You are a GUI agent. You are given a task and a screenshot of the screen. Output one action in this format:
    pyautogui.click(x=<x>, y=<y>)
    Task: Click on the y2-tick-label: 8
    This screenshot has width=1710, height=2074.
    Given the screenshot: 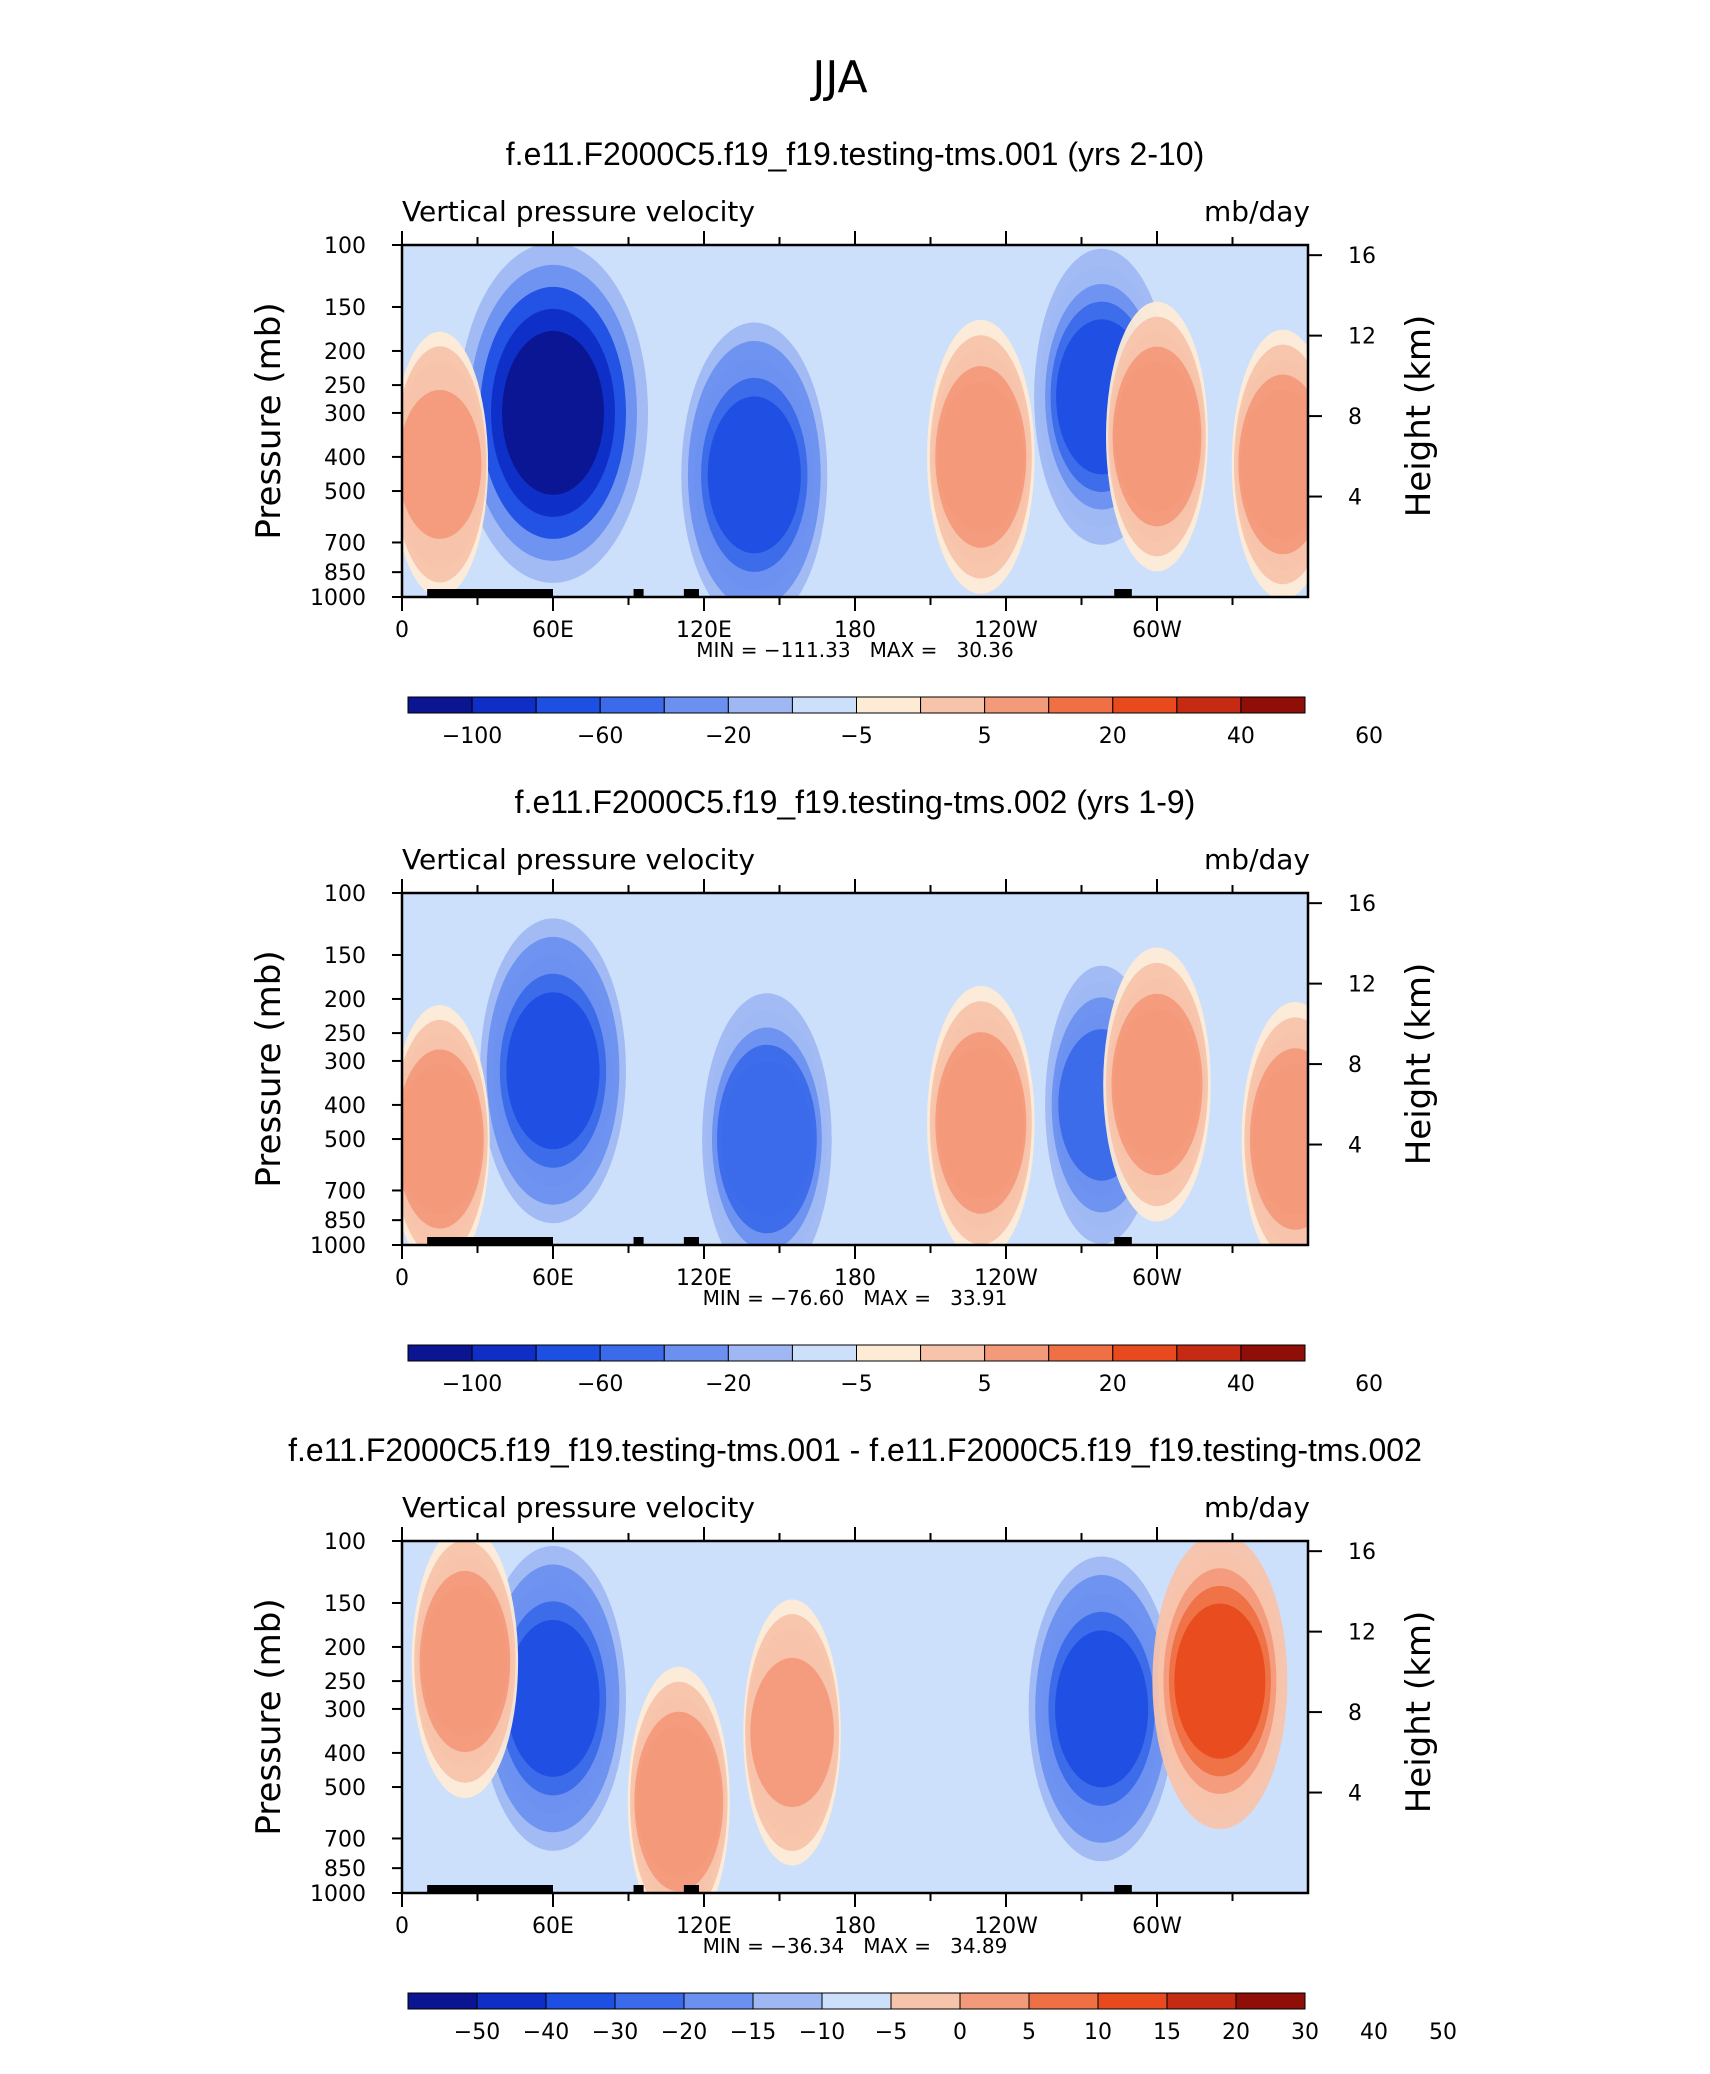 What is the action you would take?
    pyautogui.click(x=1355, y=417)
    